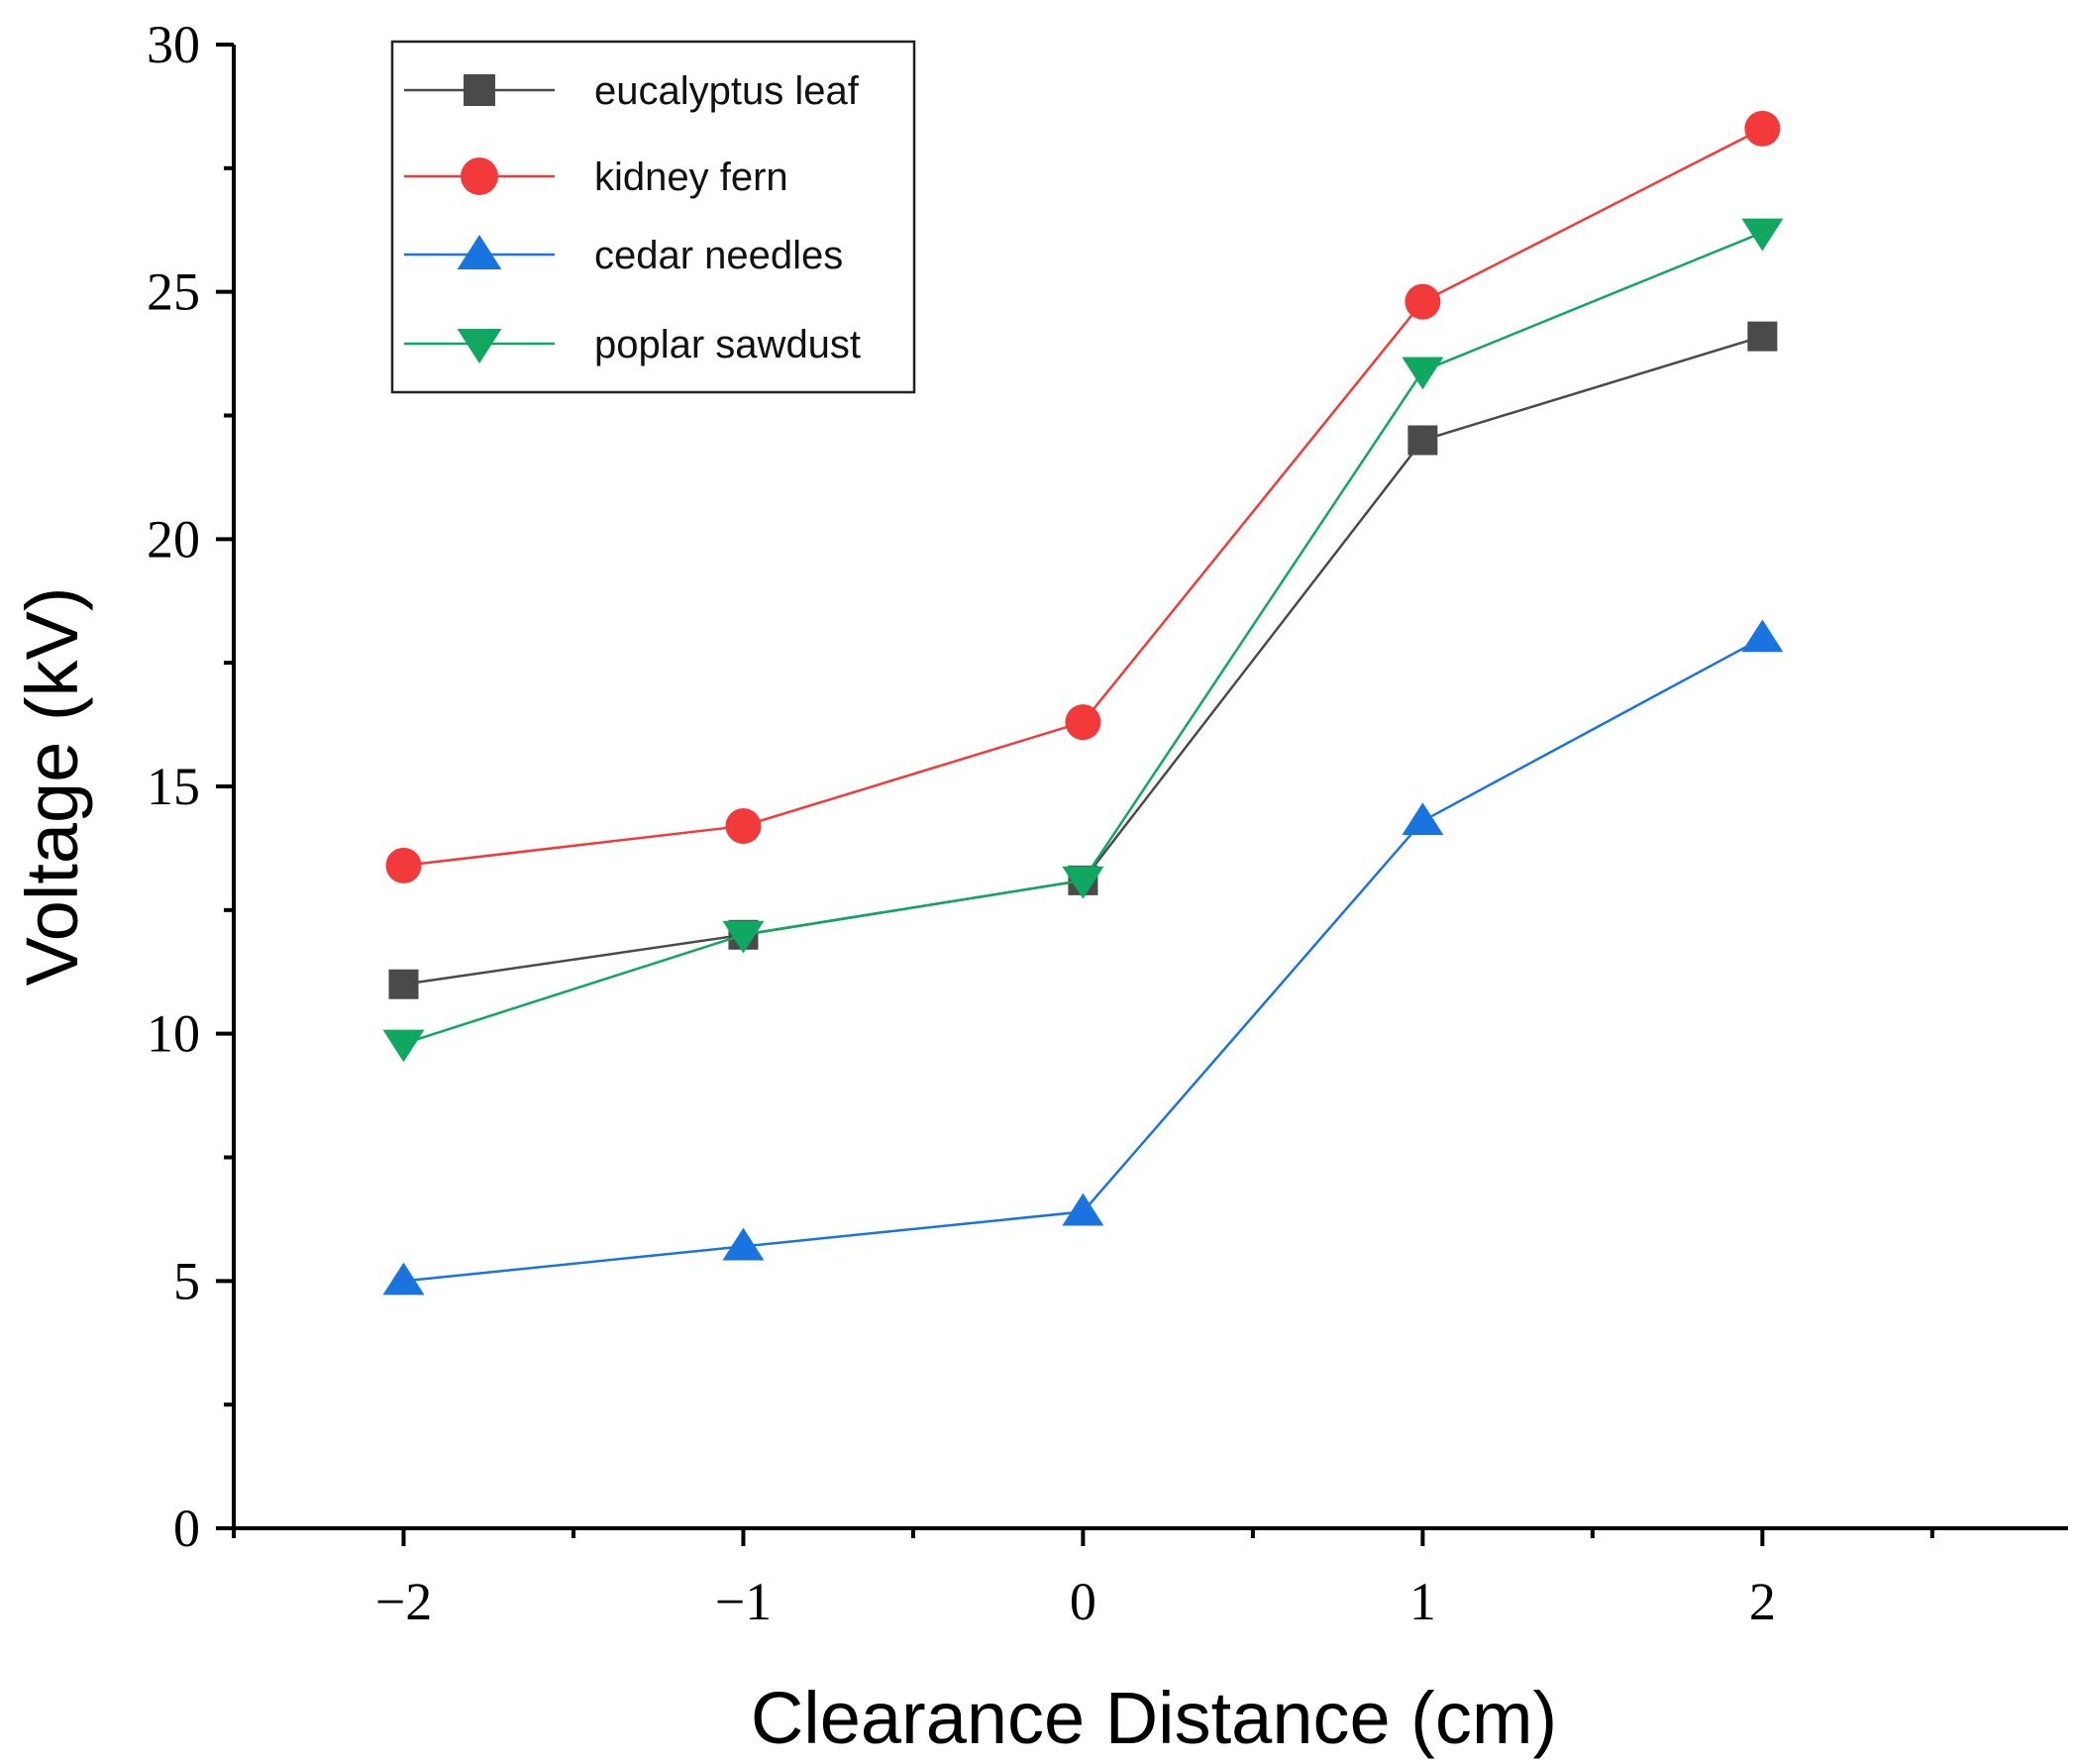  What do you see at coordinates (173, 292) in the screenshot?
I see `y-tick-label: 25` at bounding box center [173, 292].